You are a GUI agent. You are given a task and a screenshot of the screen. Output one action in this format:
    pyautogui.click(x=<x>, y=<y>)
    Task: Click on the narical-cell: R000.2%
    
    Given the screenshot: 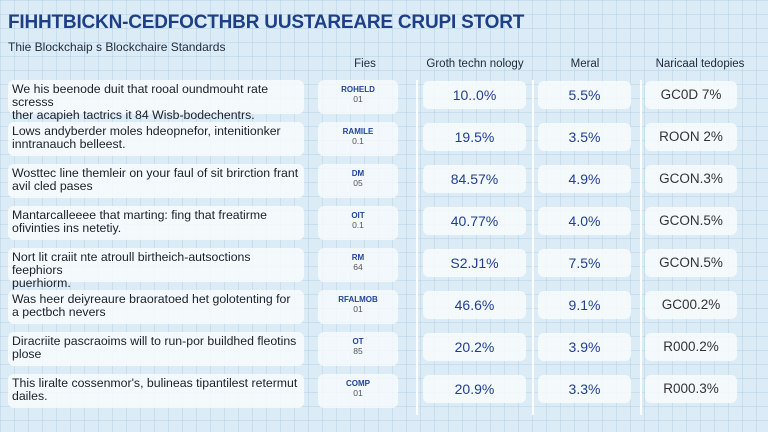 What is the action you would take?
    pyautogui.click(x=691, y=347)
    